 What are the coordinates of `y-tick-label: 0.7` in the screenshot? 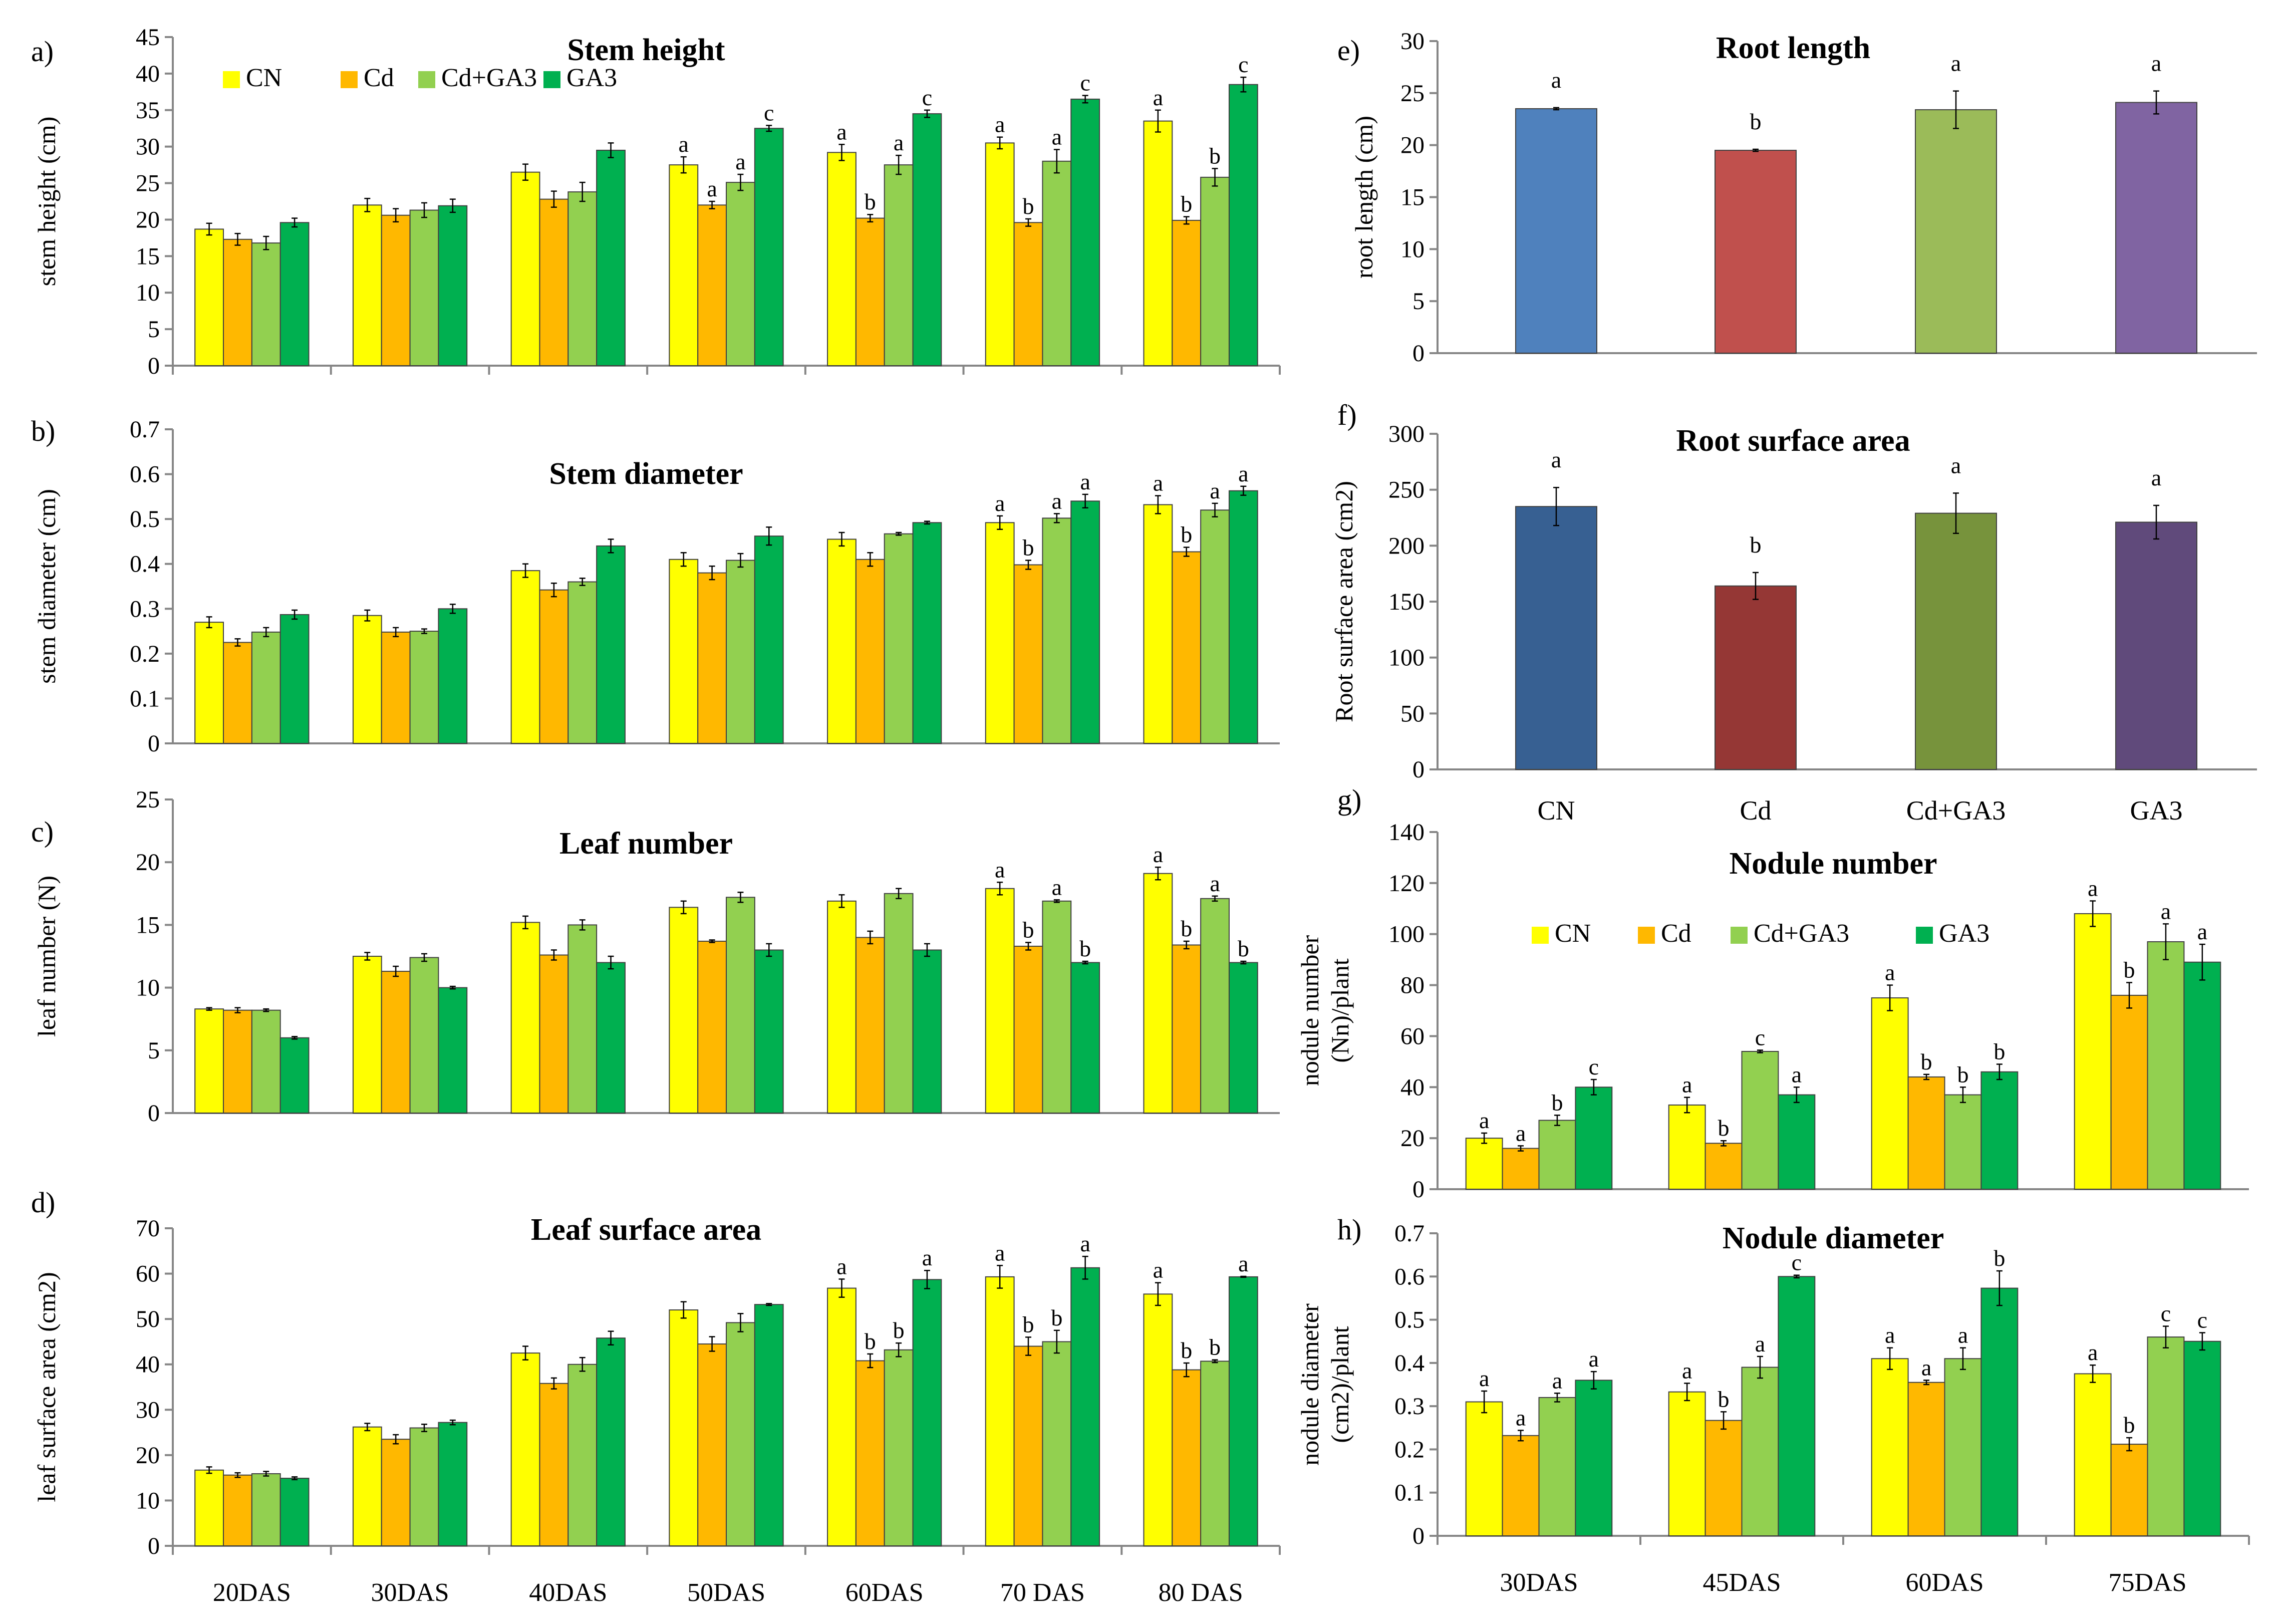 It's located at (1409, 1233).